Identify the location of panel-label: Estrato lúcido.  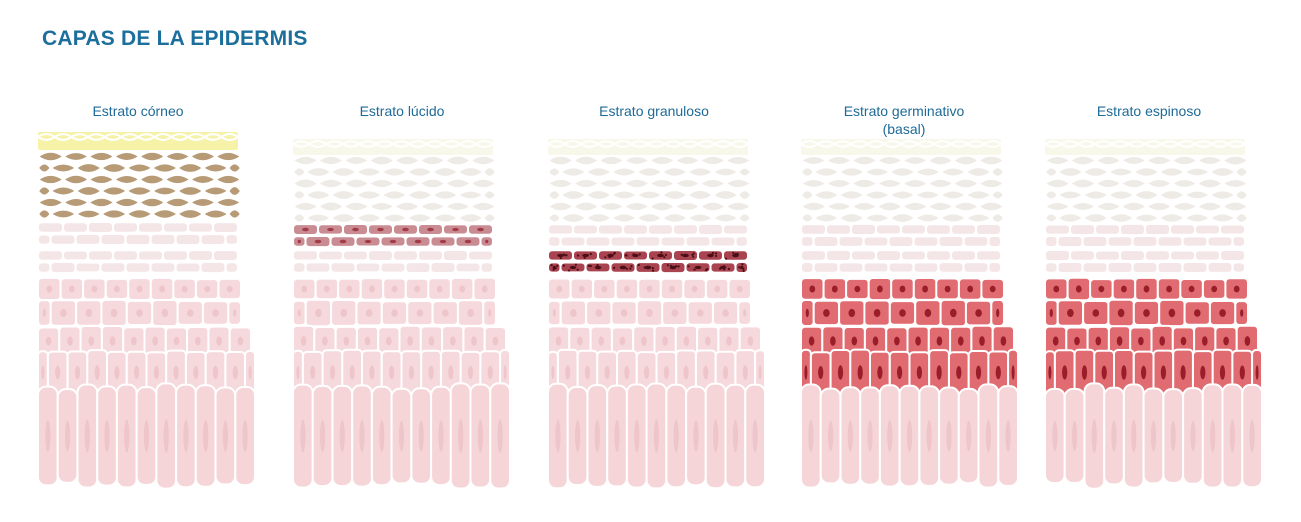
(402, 120).